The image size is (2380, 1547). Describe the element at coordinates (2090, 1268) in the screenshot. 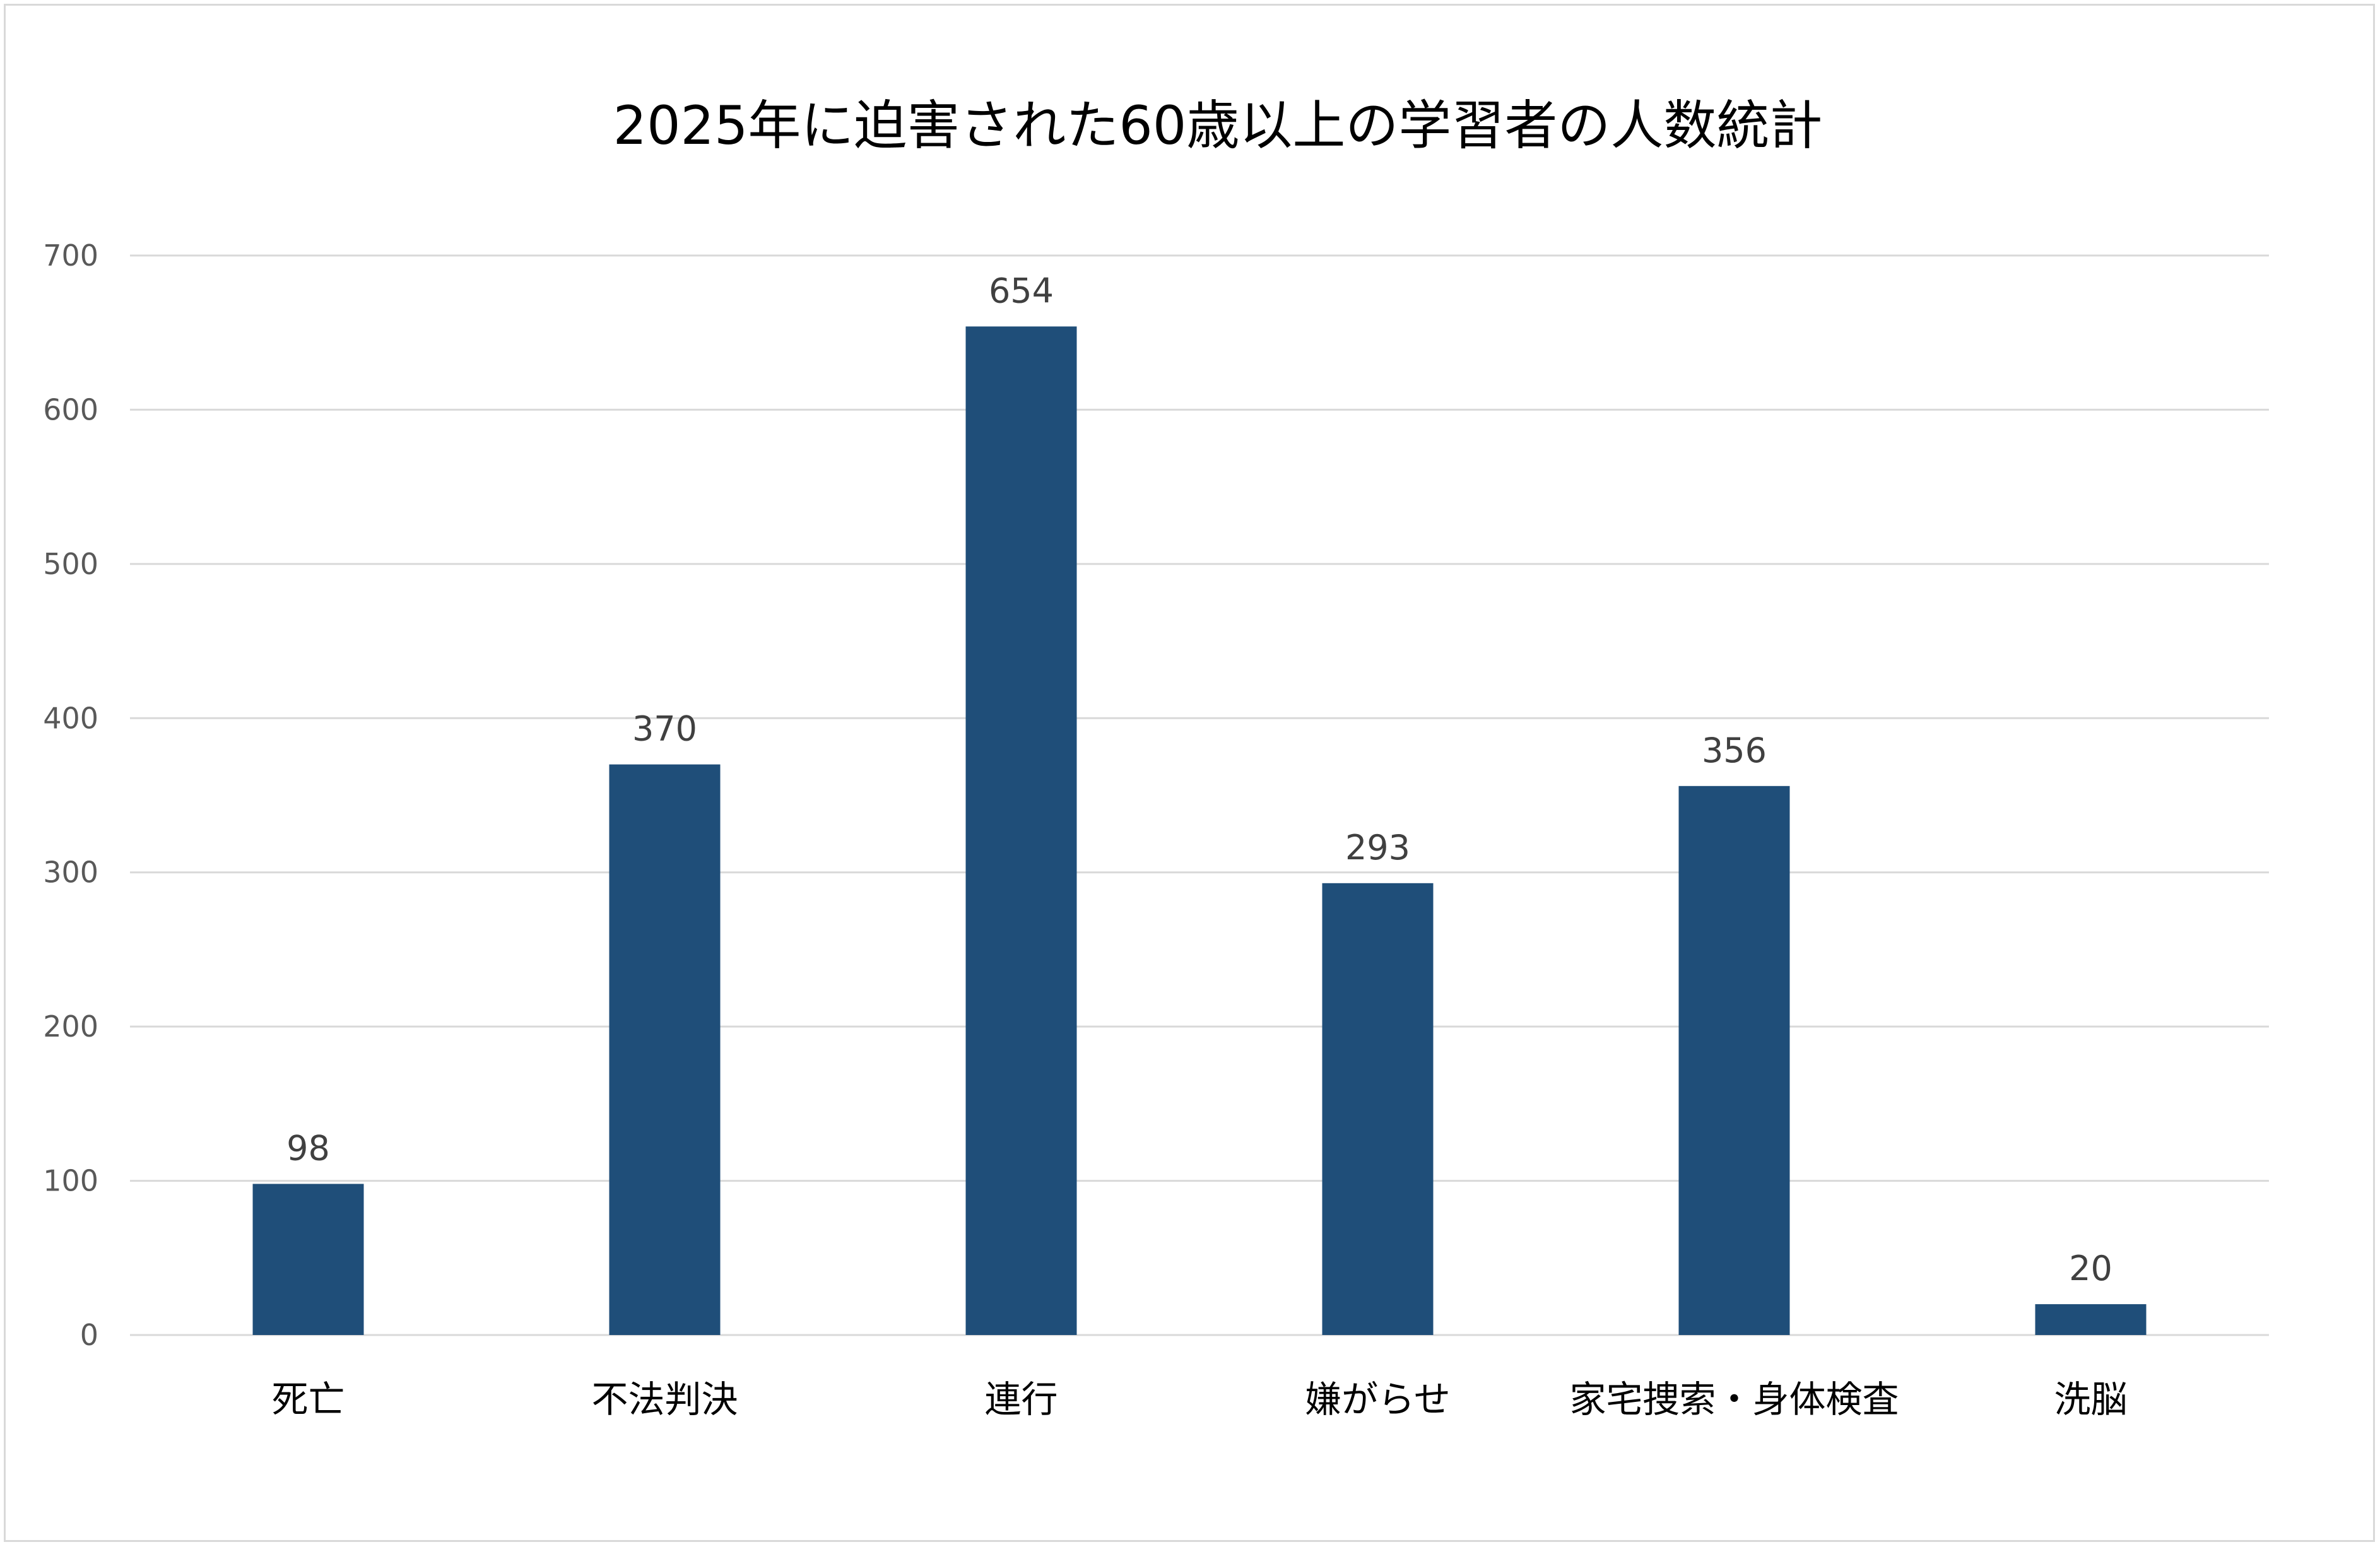

I see `data-label: 20` at that location.